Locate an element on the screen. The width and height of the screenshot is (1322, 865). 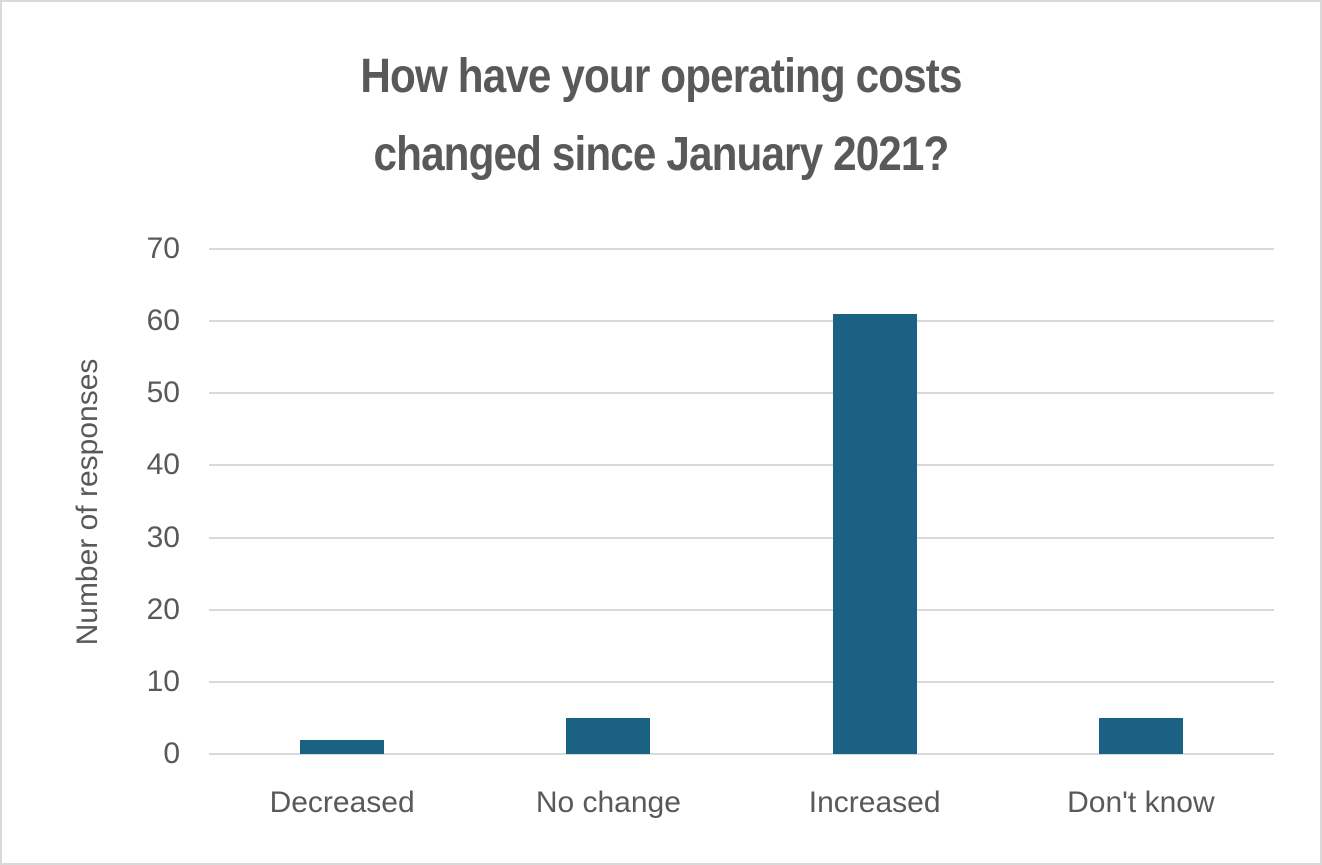
y-tick-label-50: 50 is located at coordinates (163, 393).